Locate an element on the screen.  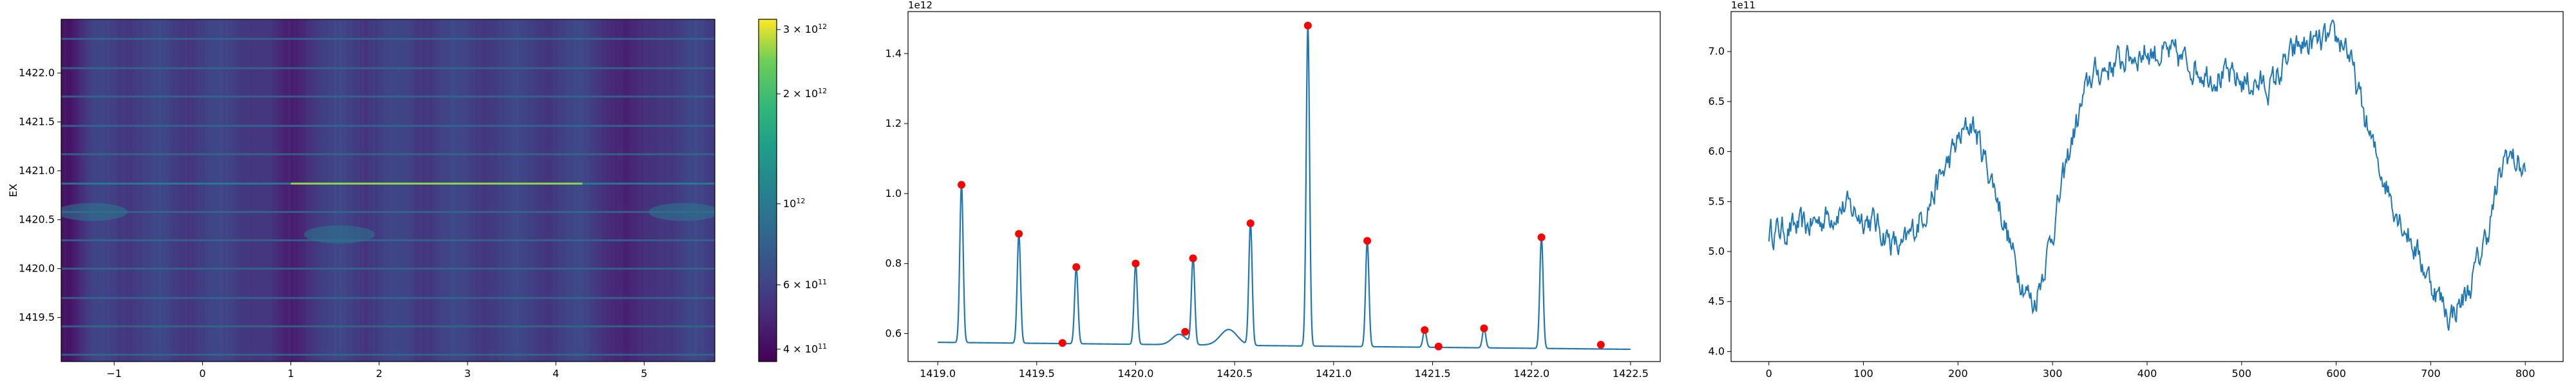
trend-x-tick-label: 200 is located at coordinates (1958, 373).